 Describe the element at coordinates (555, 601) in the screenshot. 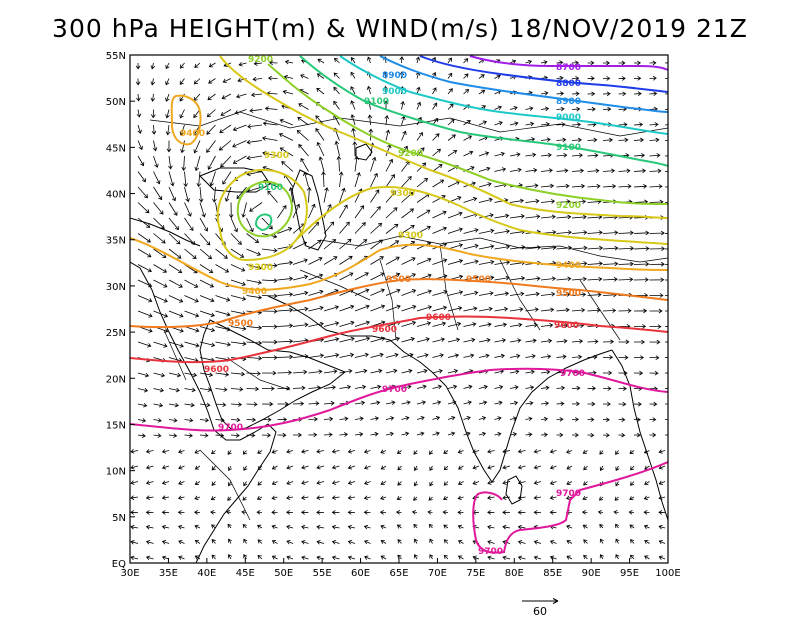

I see `reference-arrow-head` at that location.